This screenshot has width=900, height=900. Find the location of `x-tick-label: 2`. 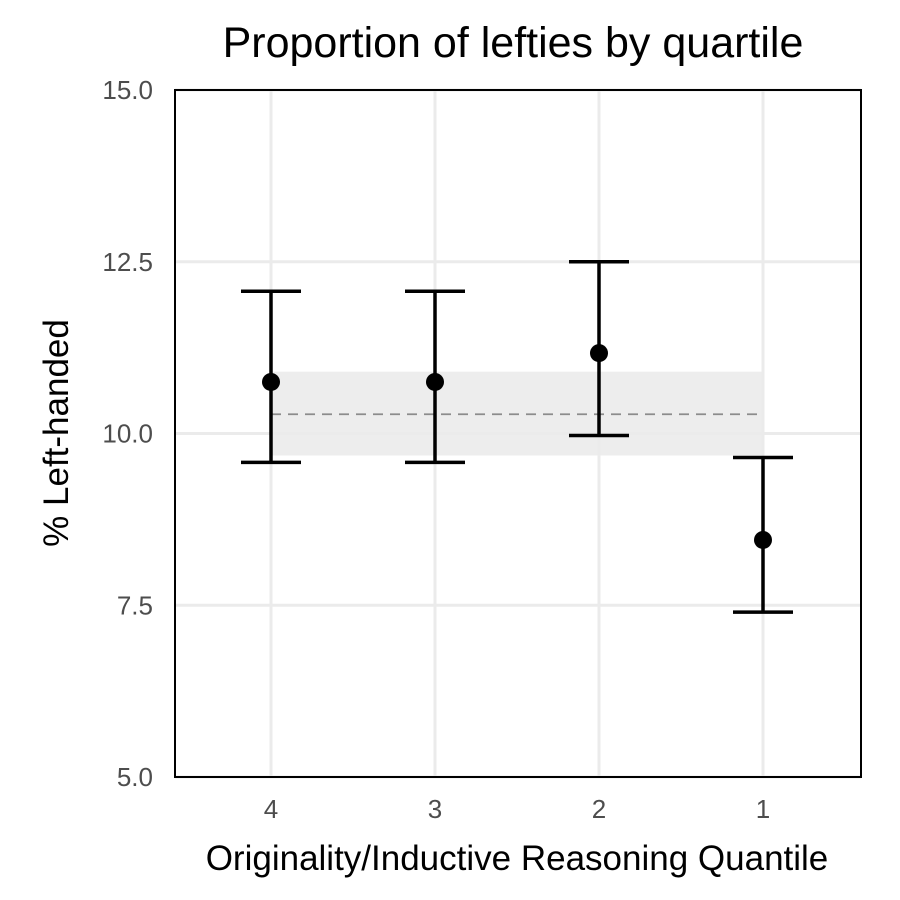

x-tick-label: 2 is located at coordinates (599, 809).